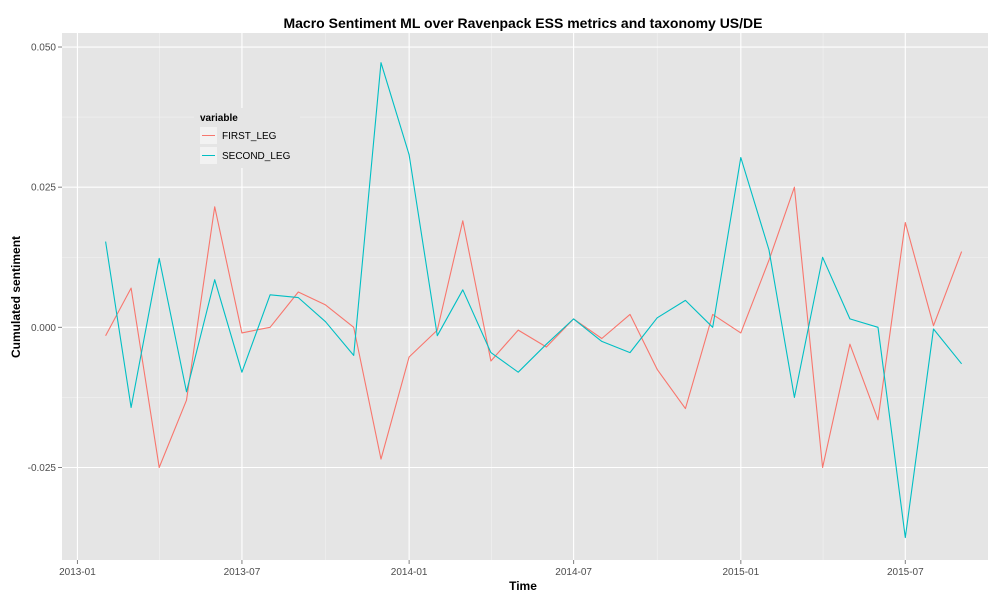 This screenshot has width=1000, height=600. I want to click on x-tick-label: 2013-01, so click(77, 572).